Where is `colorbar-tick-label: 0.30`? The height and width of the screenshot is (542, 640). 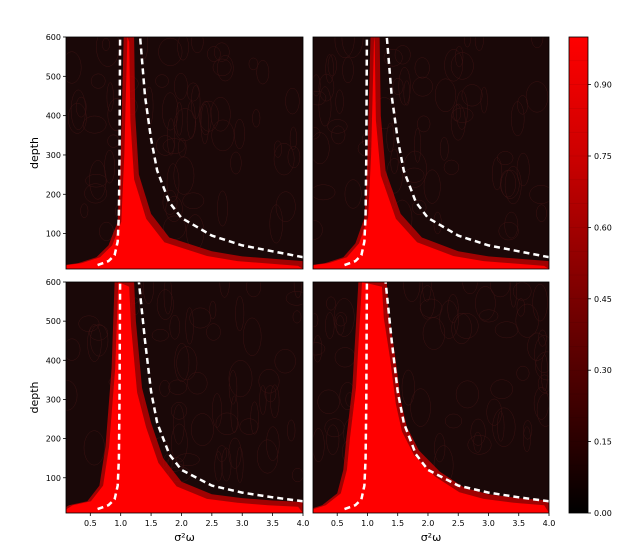
colorbar-tick-label: 0.30 is located at coordinates (603, 370).